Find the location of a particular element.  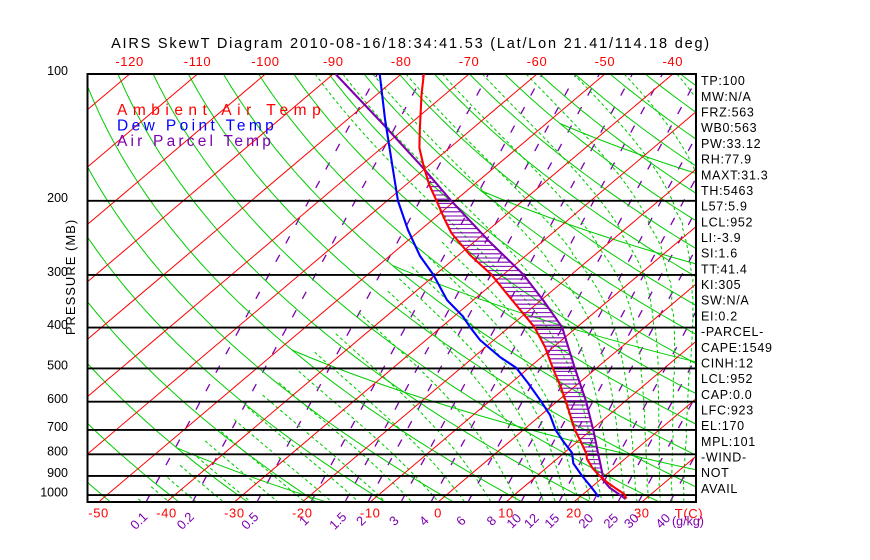

svg-text: KI:305 is located at coordinates (721, 285).